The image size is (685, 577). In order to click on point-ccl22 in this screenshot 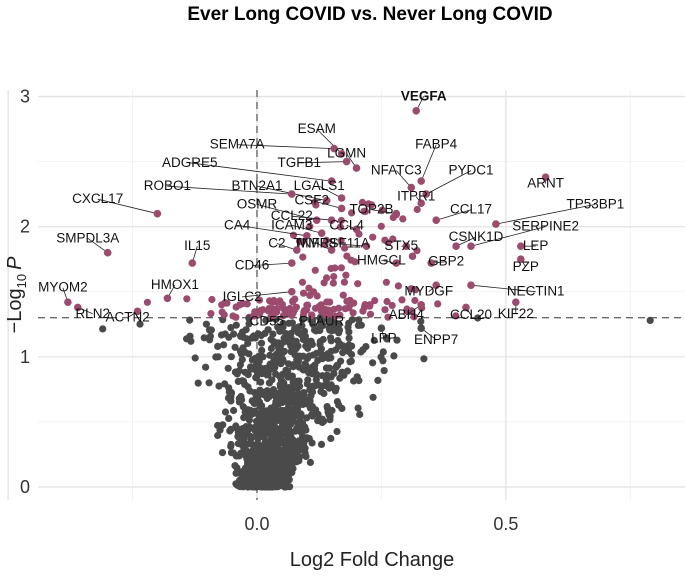, I will do `click(331, 220)`.